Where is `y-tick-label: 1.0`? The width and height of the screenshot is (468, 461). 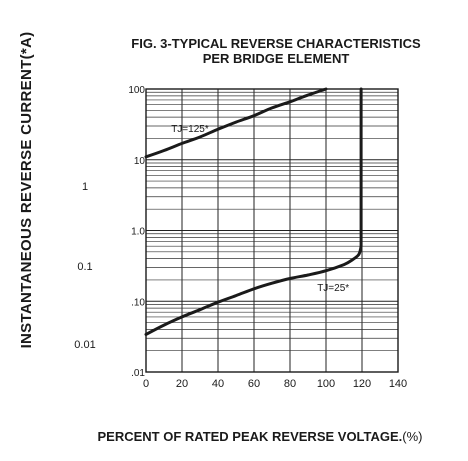
y-tick-label: 1.0 is located at coordinates (138, 232).